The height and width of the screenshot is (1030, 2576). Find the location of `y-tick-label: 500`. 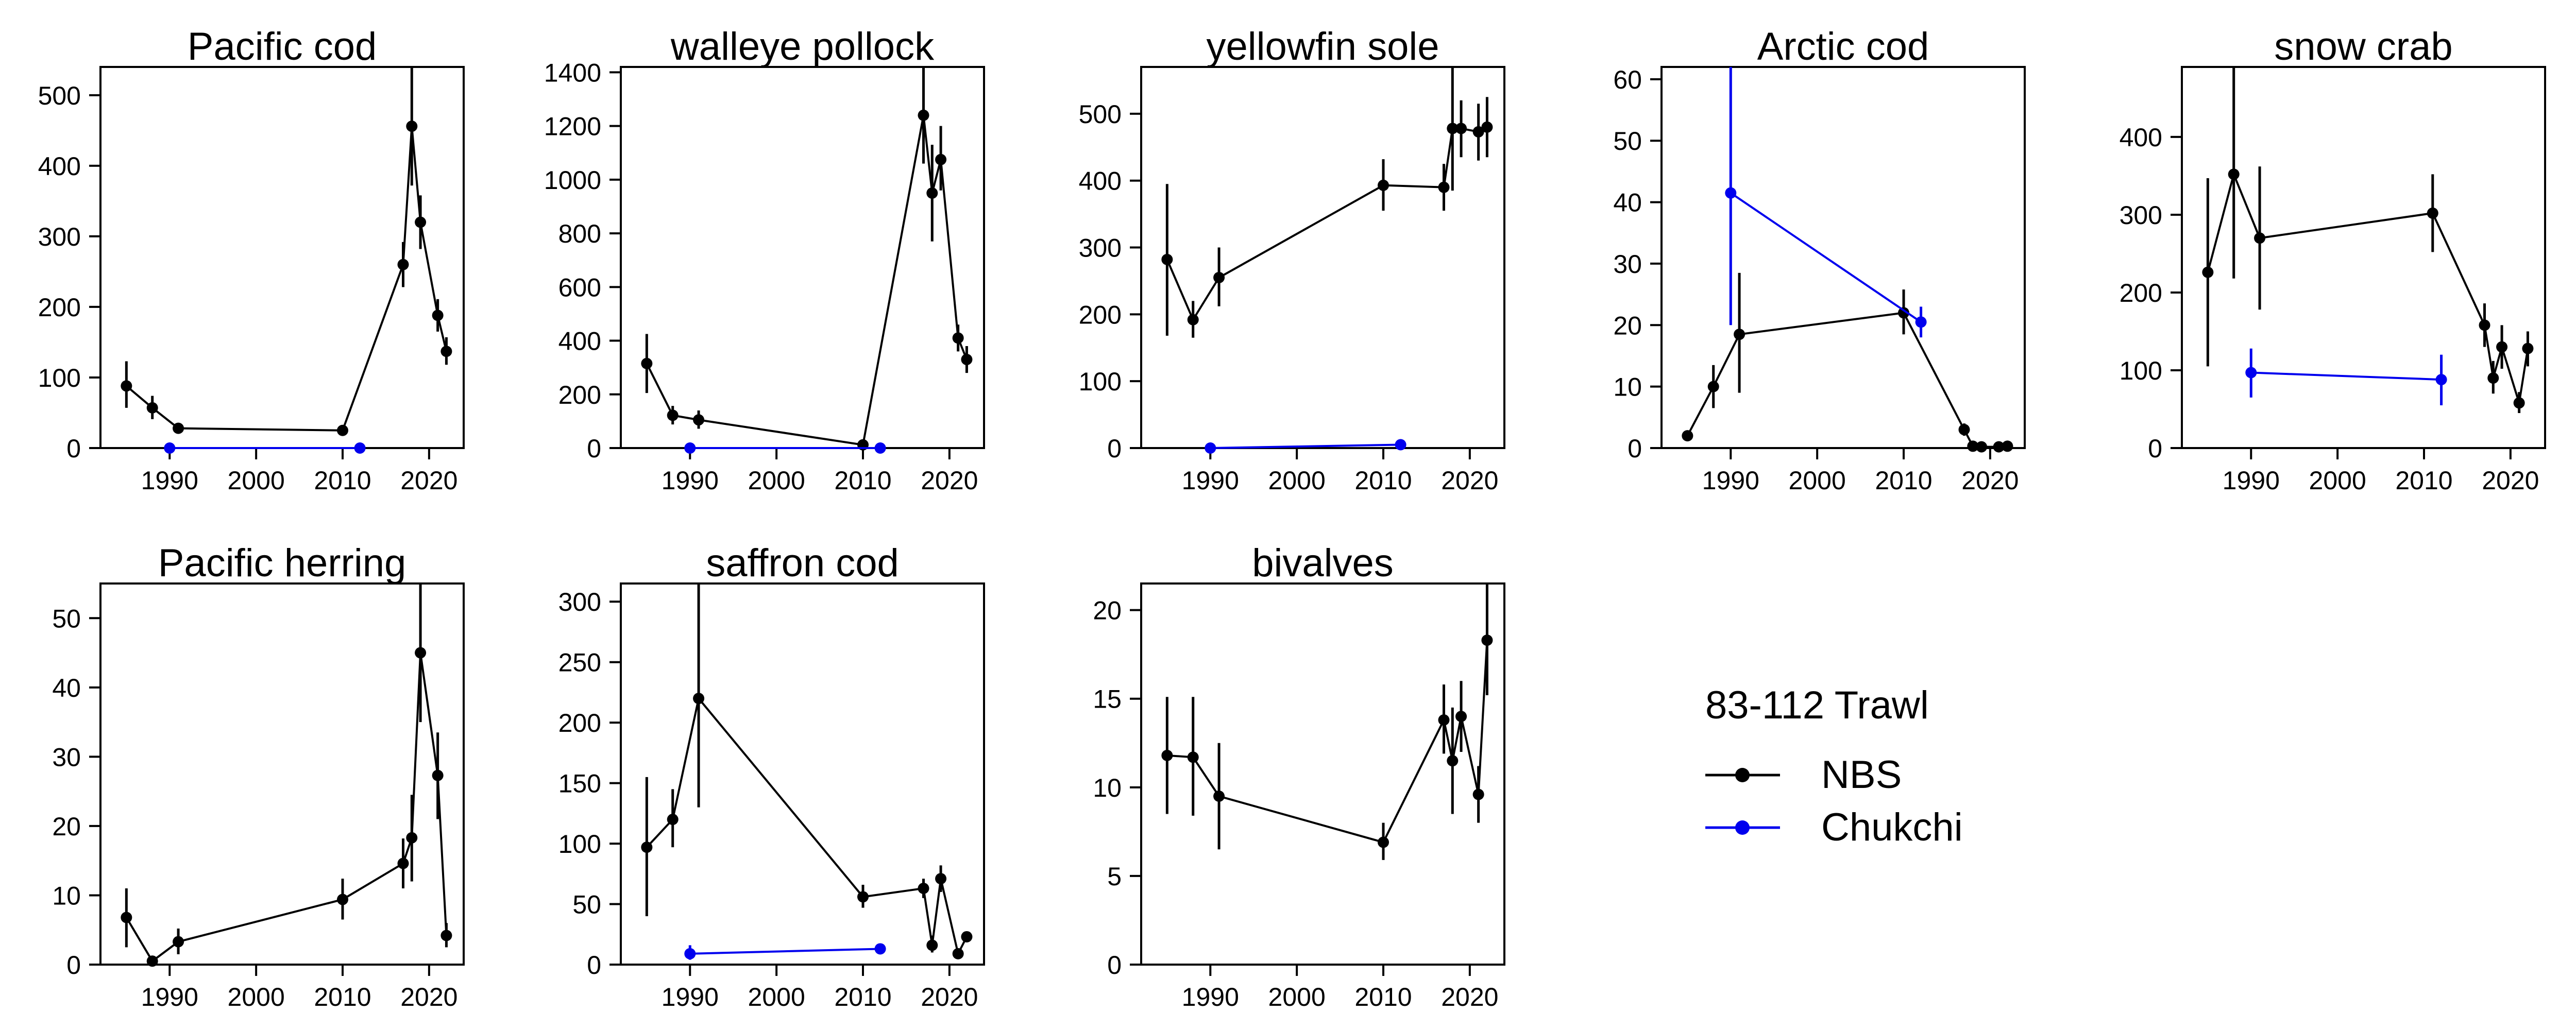

y-tick-label: 500 is located at coordinates (59, 95).